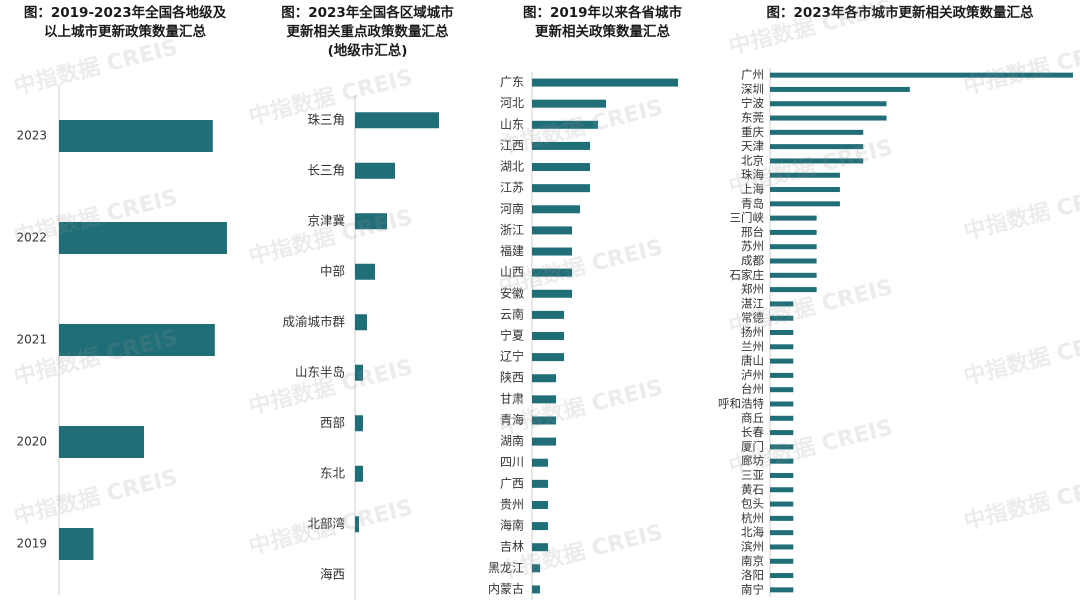 The height and width of the screenshot is (612, 1080). I want to click on cities-category-label: 厦门, so click(752, 446).